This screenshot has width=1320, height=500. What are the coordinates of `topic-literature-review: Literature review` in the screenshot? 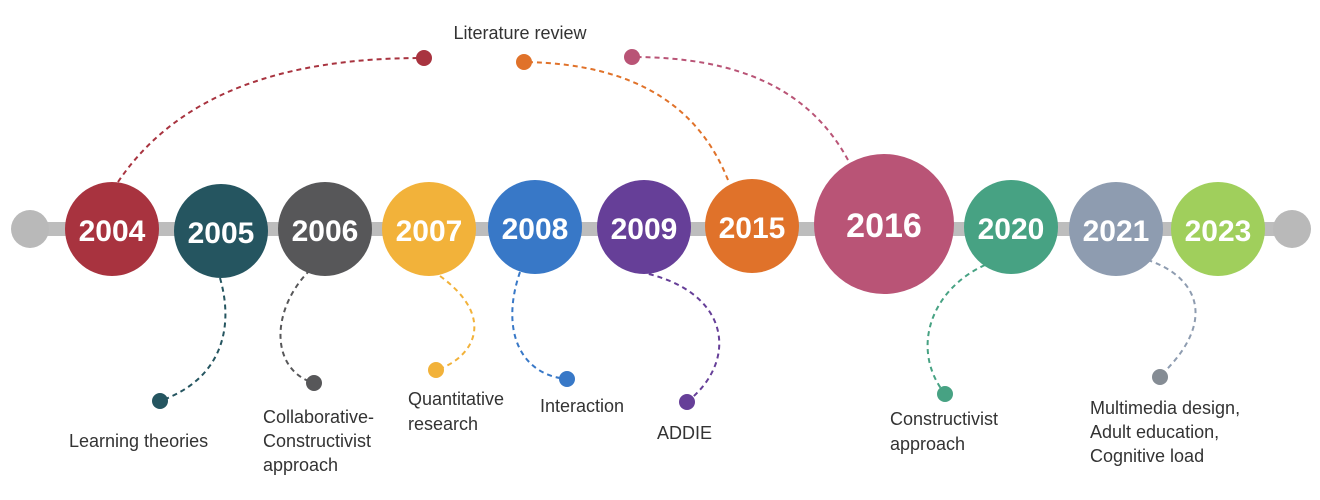 It's located at (520, 33).